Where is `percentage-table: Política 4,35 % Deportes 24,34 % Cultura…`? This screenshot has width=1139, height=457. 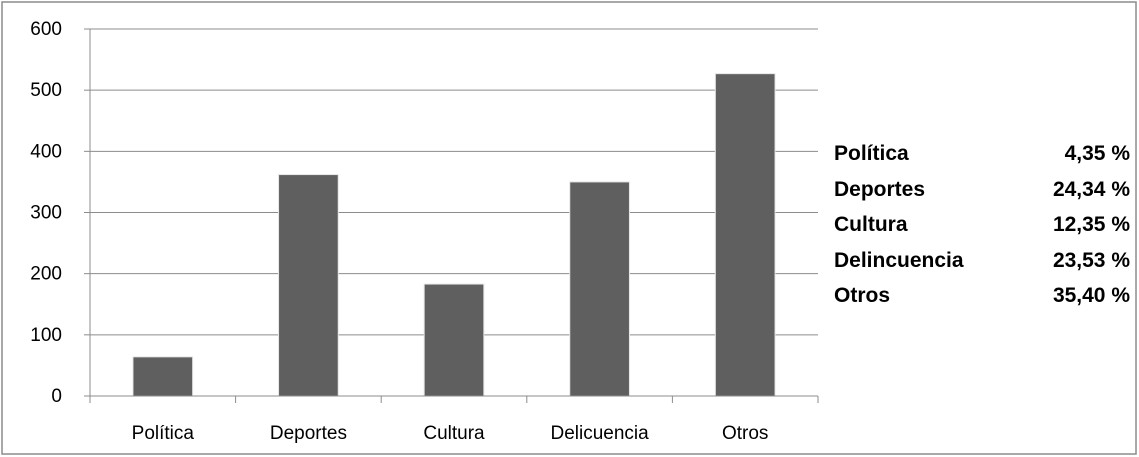
percentage-table: Política 4,35 % Deportes 24,34 % Cultura… is located at coordinates (982, 229).